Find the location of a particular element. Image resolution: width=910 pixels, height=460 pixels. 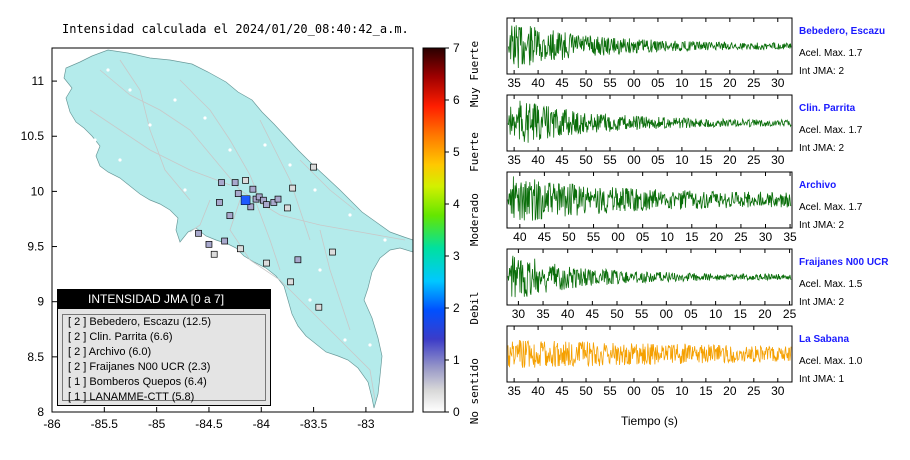

colorbar-category-label: Muy Fuerte is located at coordinates (474, 74).